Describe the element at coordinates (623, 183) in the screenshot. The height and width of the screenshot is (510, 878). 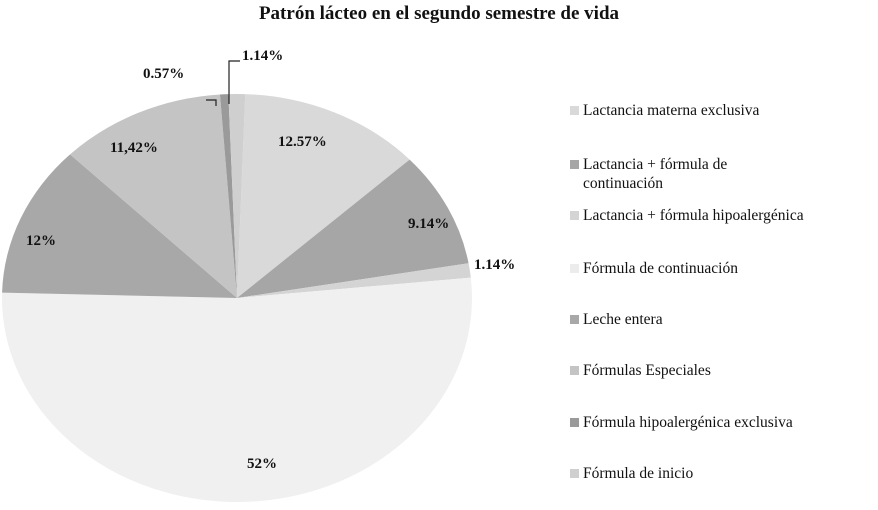
I see `legend-label-line2: continuación` at that location.